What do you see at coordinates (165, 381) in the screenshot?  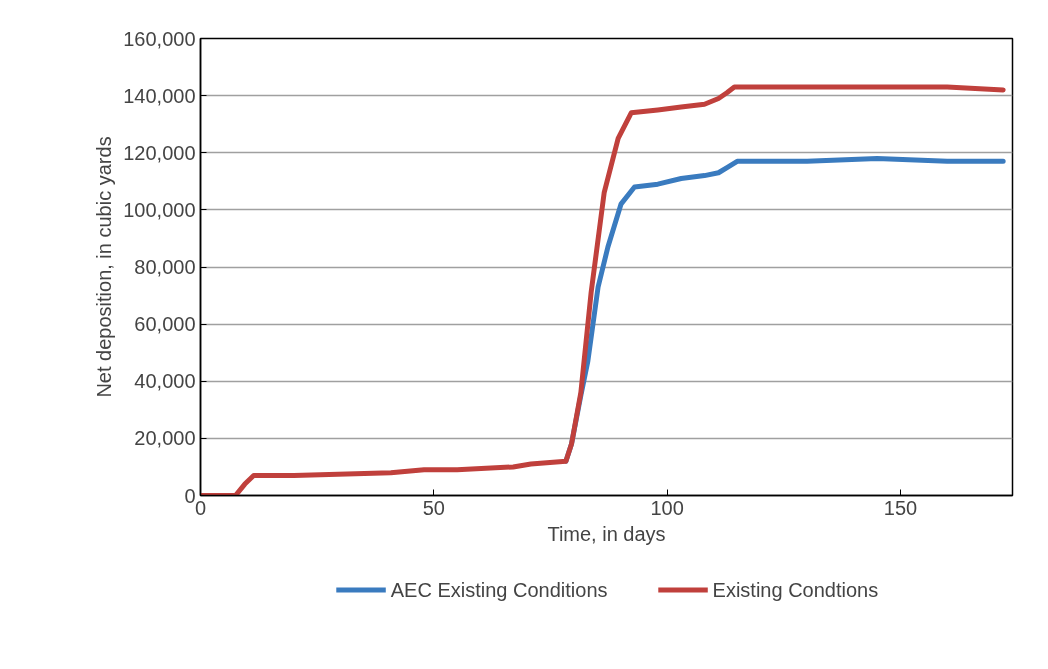 I see `y-tick-label: 40,000` at bounding box center [165, 381].